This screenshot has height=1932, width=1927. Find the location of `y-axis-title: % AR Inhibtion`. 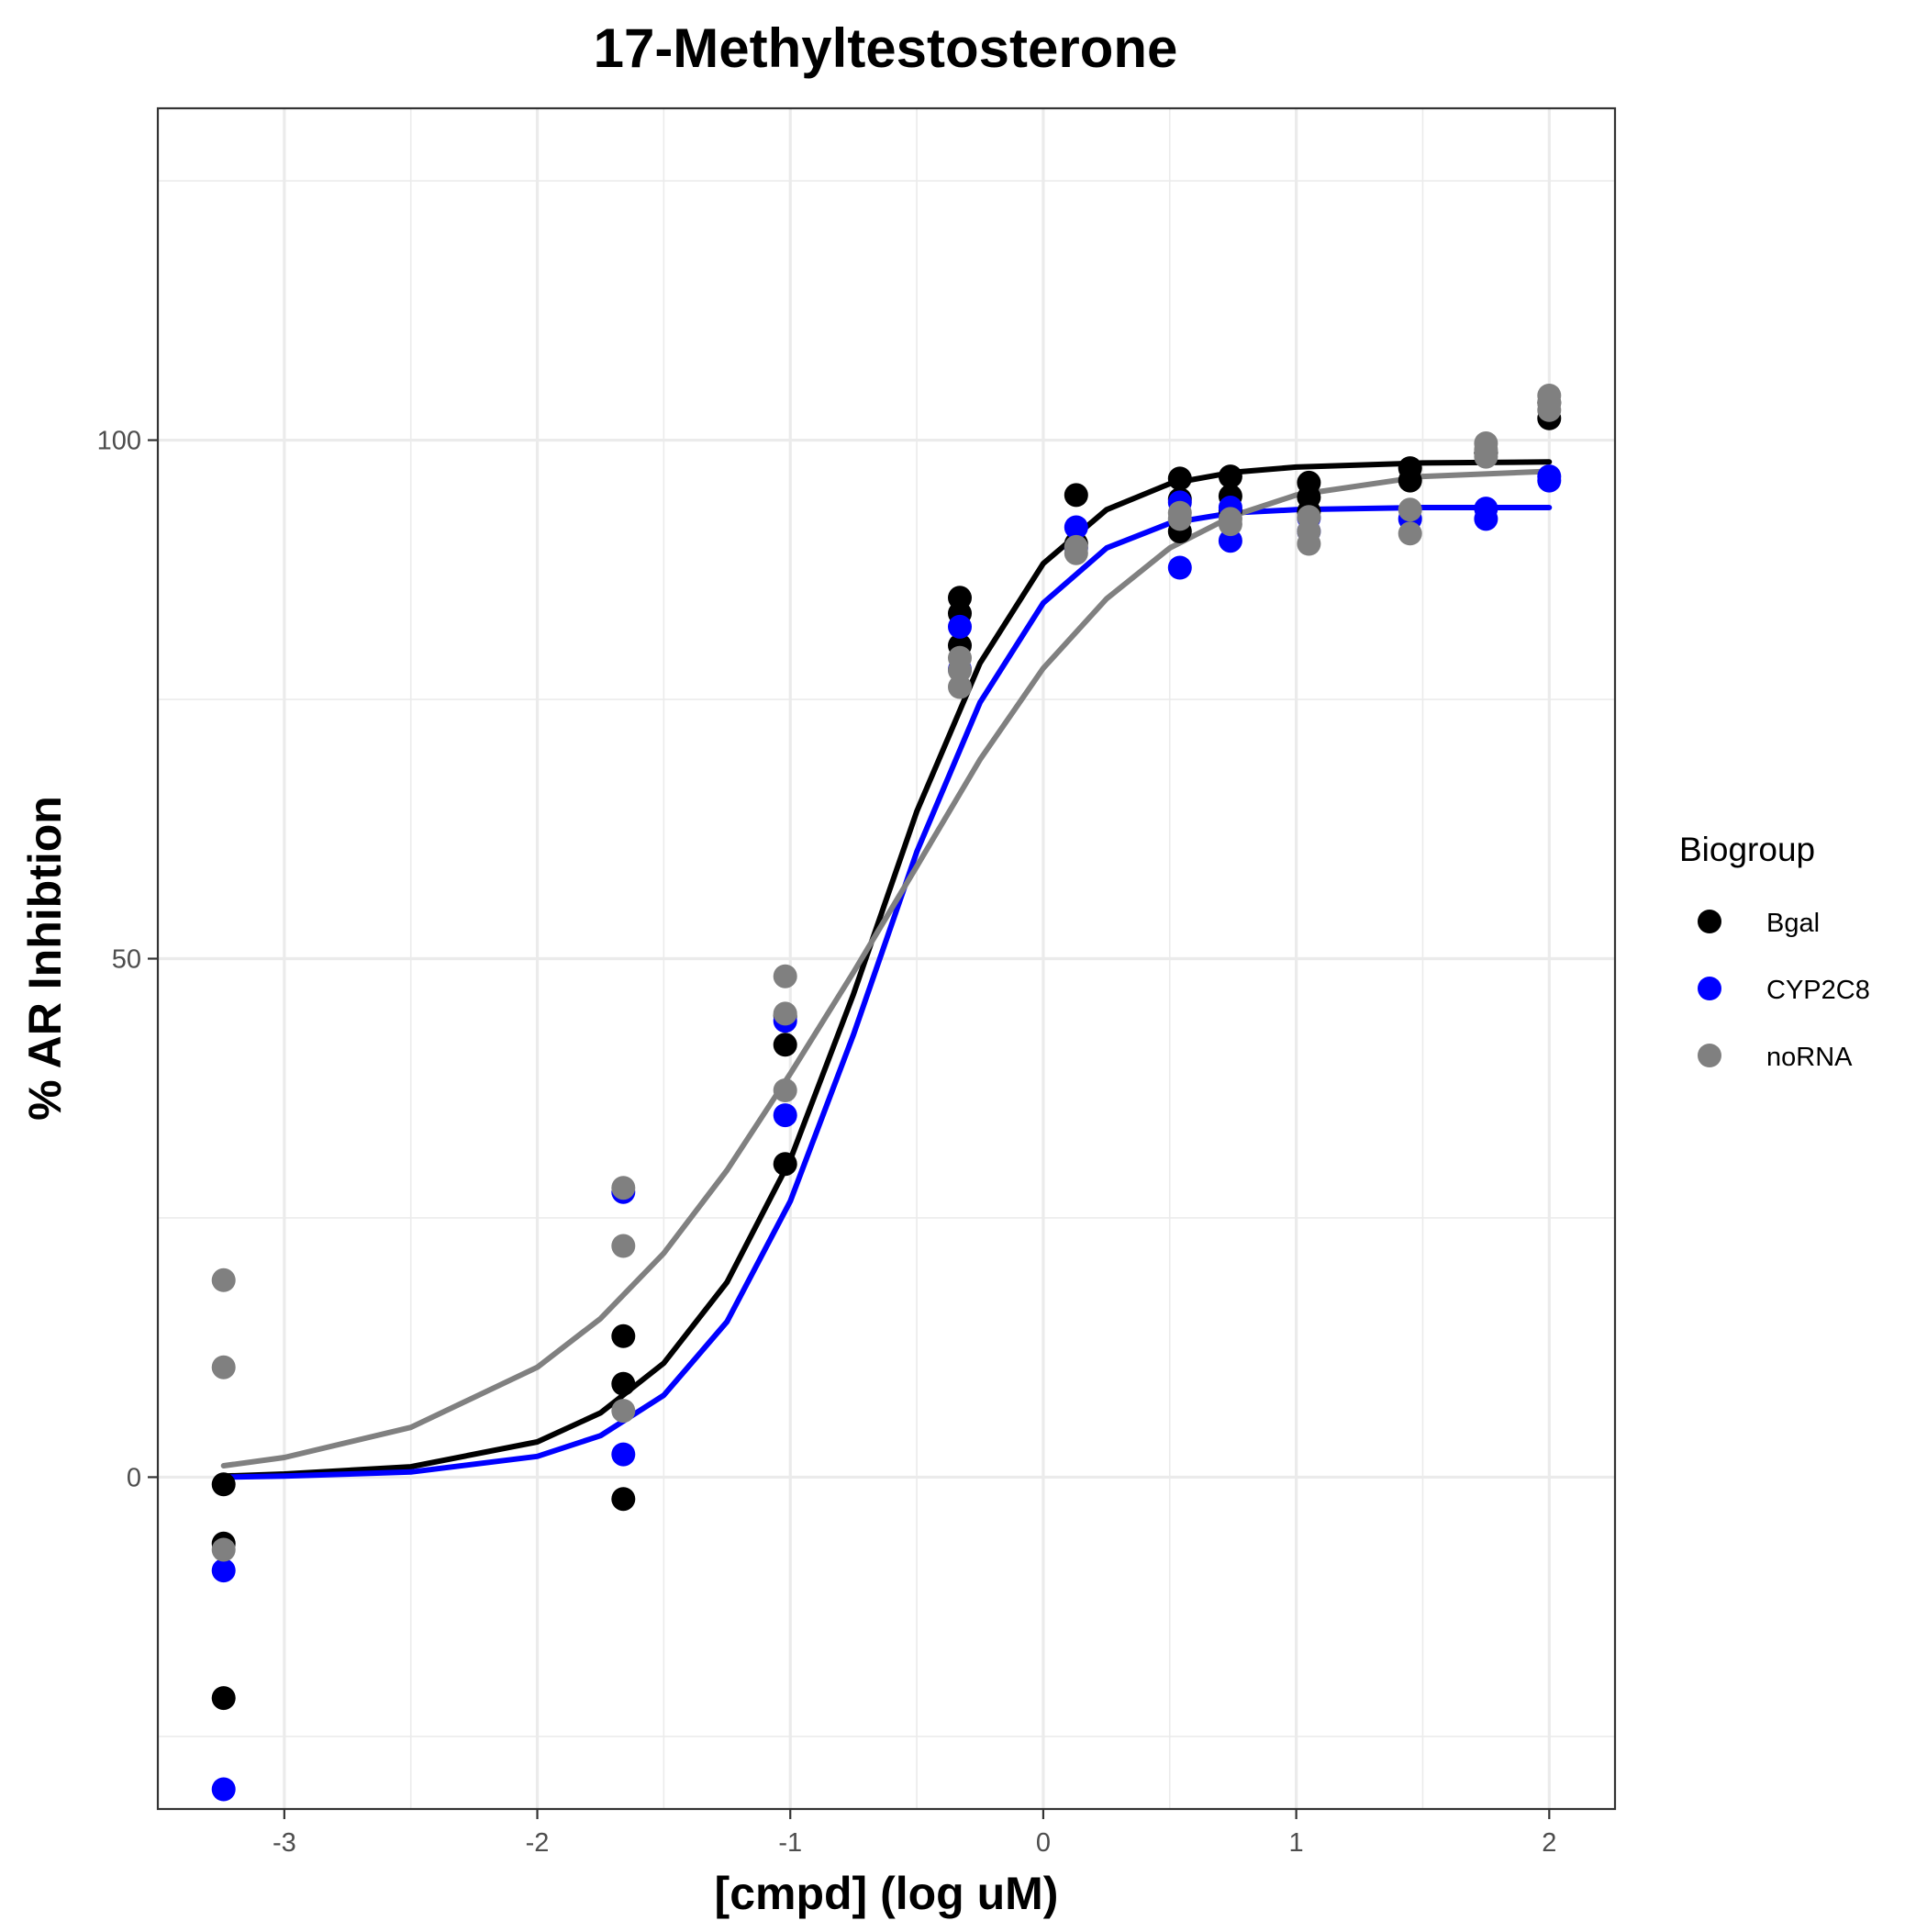

y-axis-title: % AR Inhibtion is located at coordinates (45, 958).